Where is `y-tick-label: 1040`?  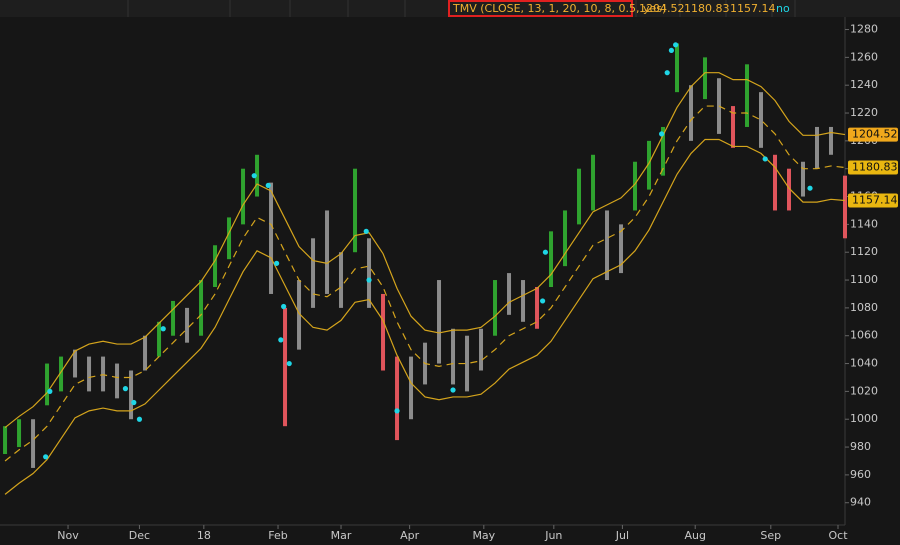
y-tick-label: 1040 is located at coordinates (864, 363).